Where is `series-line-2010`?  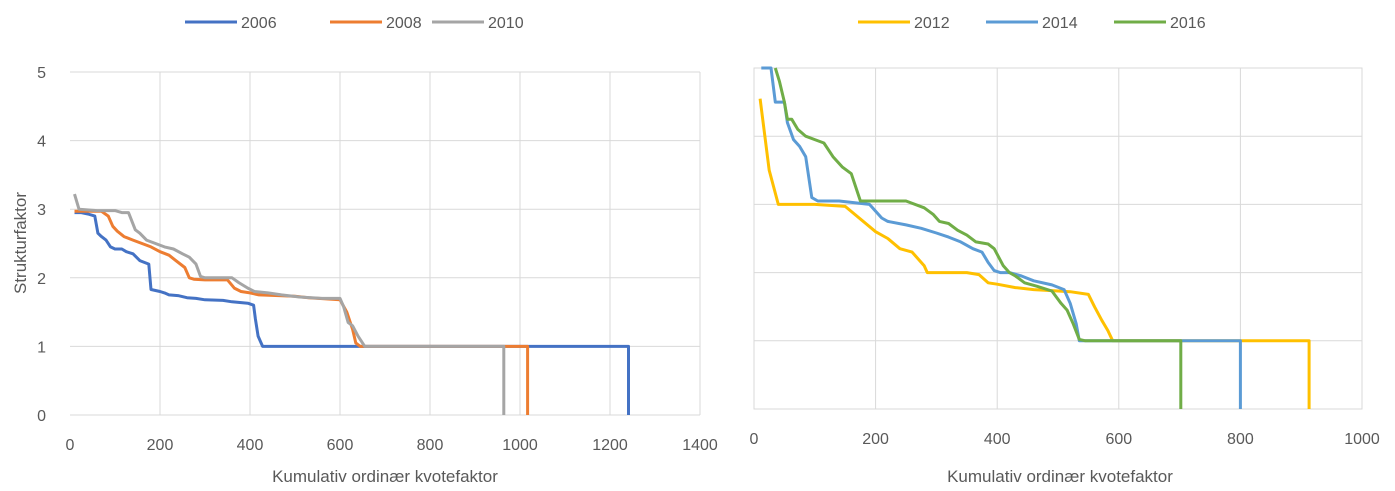 series-line-2010 is located at coordinates (289, 304).